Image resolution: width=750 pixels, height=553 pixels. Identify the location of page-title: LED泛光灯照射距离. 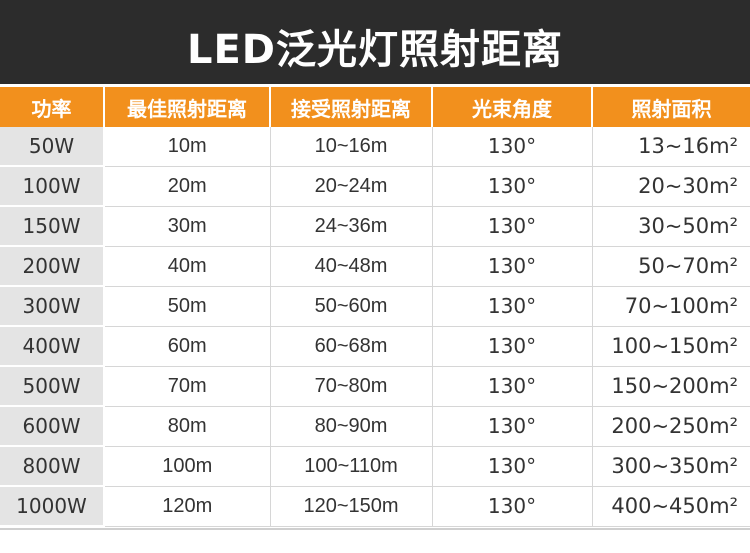
(374, 50).